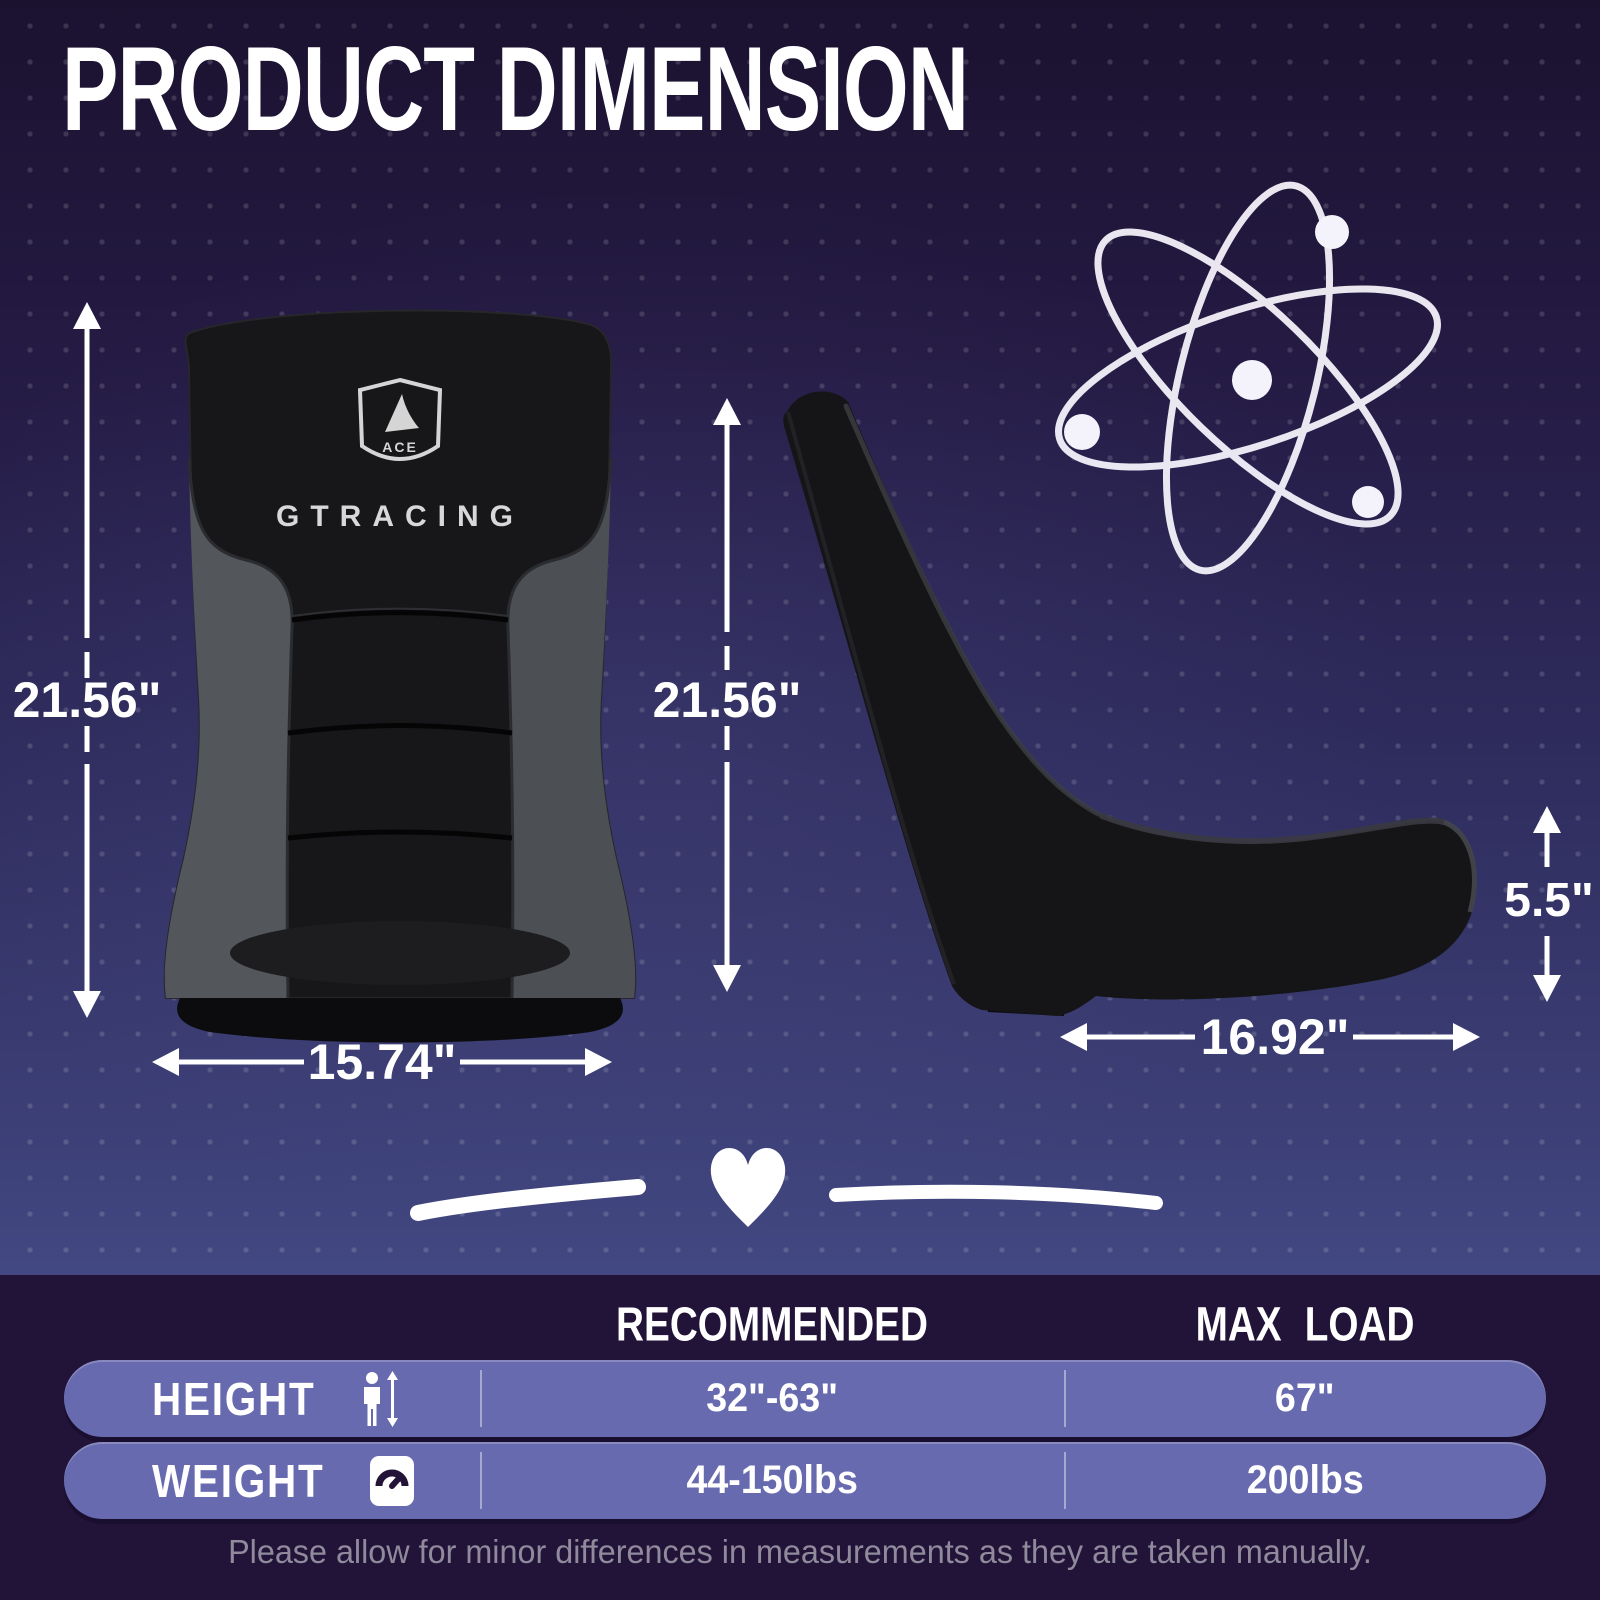 Image resolution: width=1600 pixels, height=1600 pixels. I want to click on brand-shield-label: ACE, so click(400, 447).